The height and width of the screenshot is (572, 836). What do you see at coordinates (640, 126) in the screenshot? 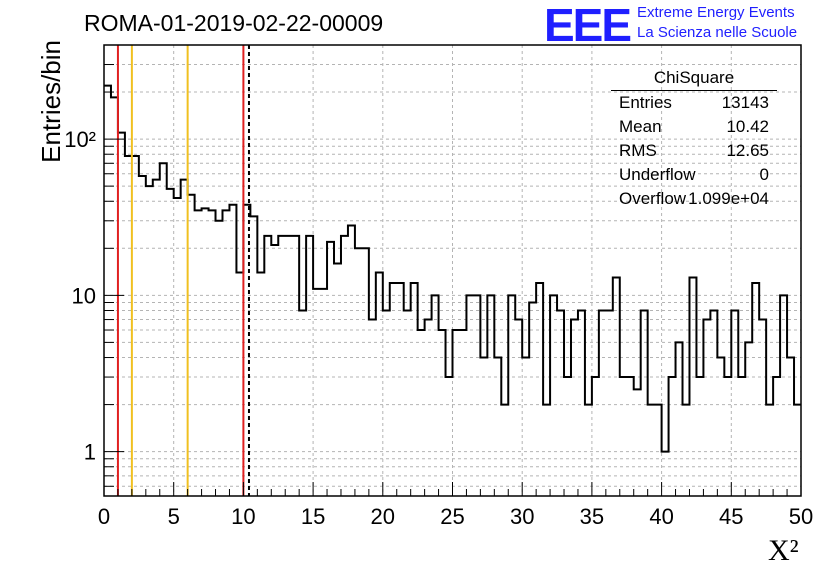
I see `stats-label: Mean` at bounding box center [640, 126].